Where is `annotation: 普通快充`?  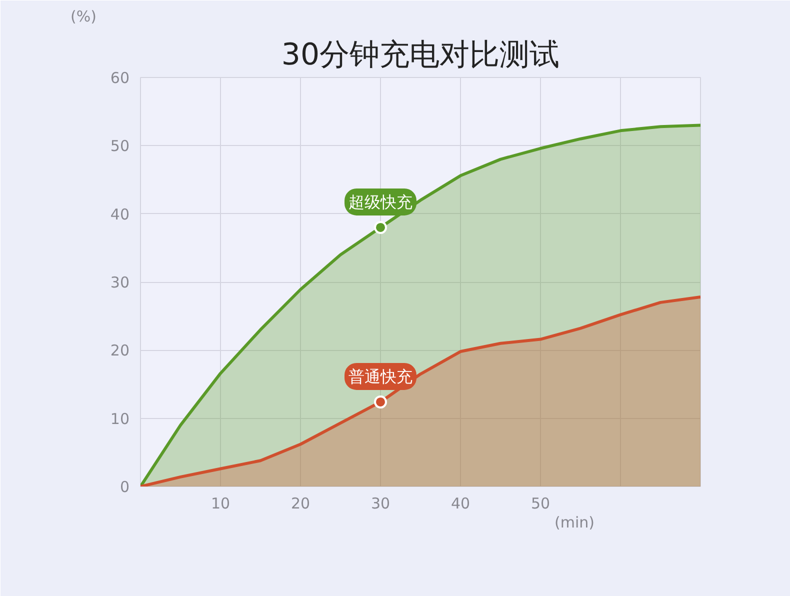
annotation: 普通快充 is located at coordinates (380, 376).